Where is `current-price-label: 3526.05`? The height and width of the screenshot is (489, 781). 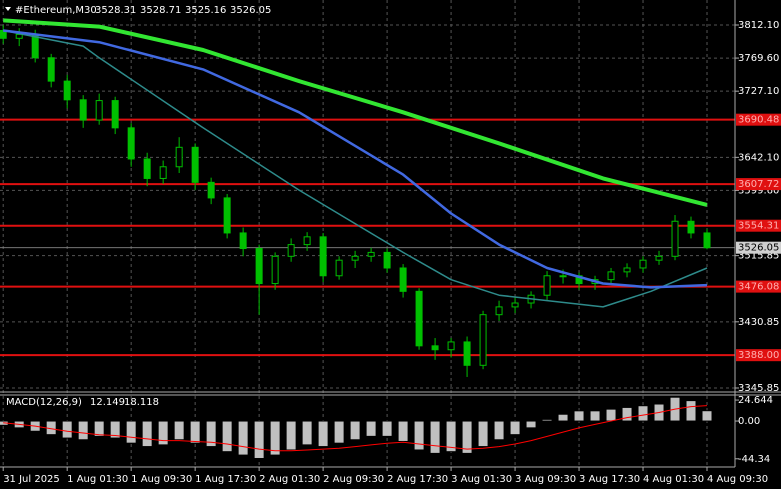 current-price-label: 3526.05 is located at coordinates (758, 248).